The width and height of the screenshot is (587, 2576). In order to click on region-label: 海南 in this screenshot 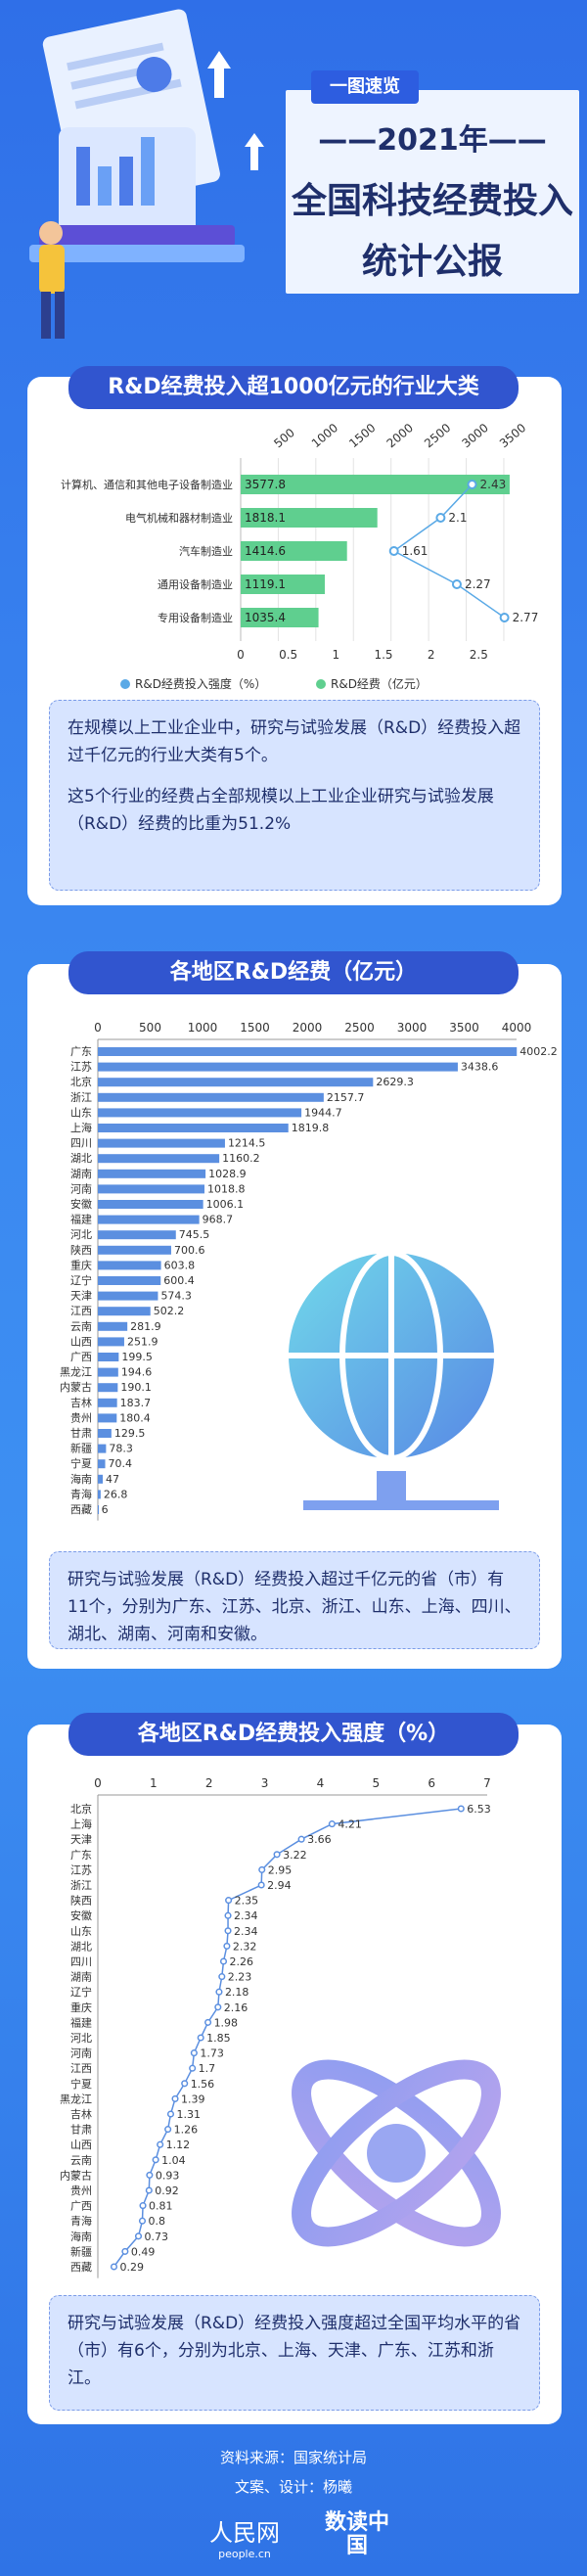, I will do `click(81, 2236)`.